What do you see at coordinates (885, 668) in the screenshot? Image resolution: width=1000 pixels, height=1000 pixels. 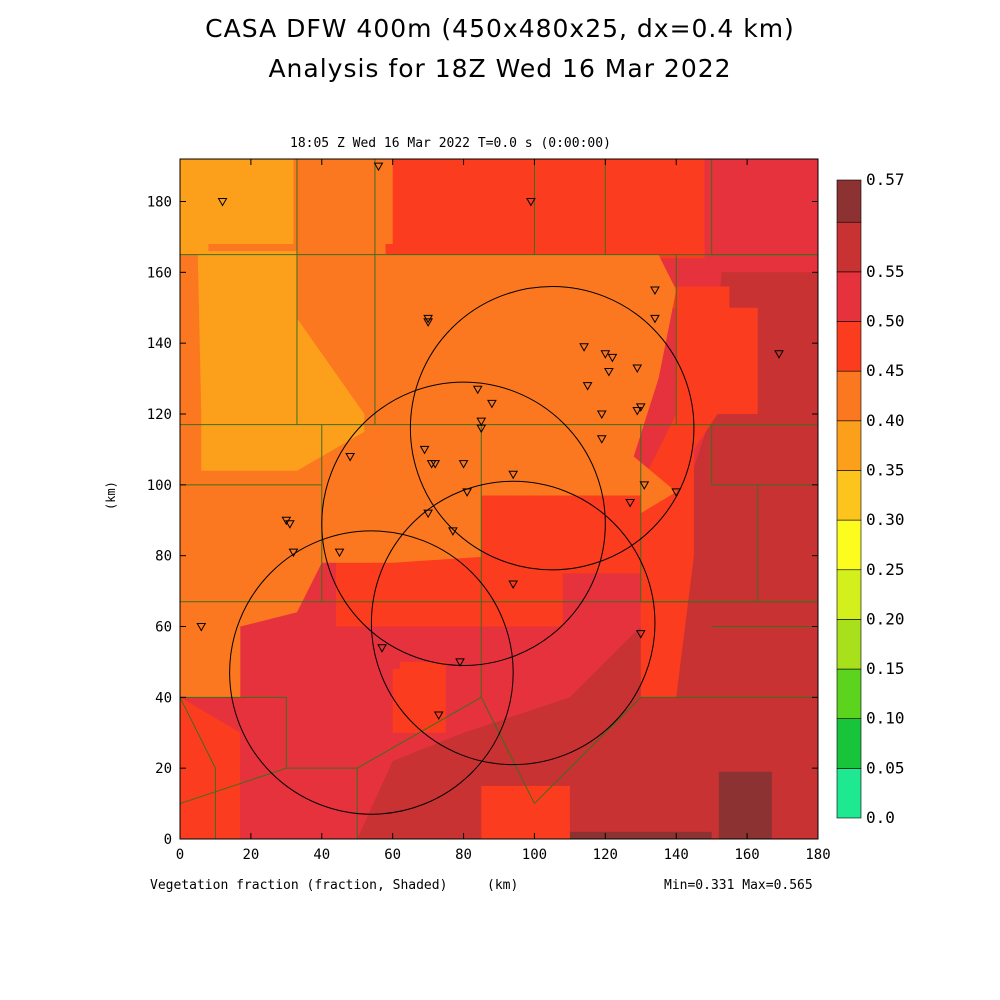 I see `colorbar-label-3: 0.15` at bounding box center [885, 668].